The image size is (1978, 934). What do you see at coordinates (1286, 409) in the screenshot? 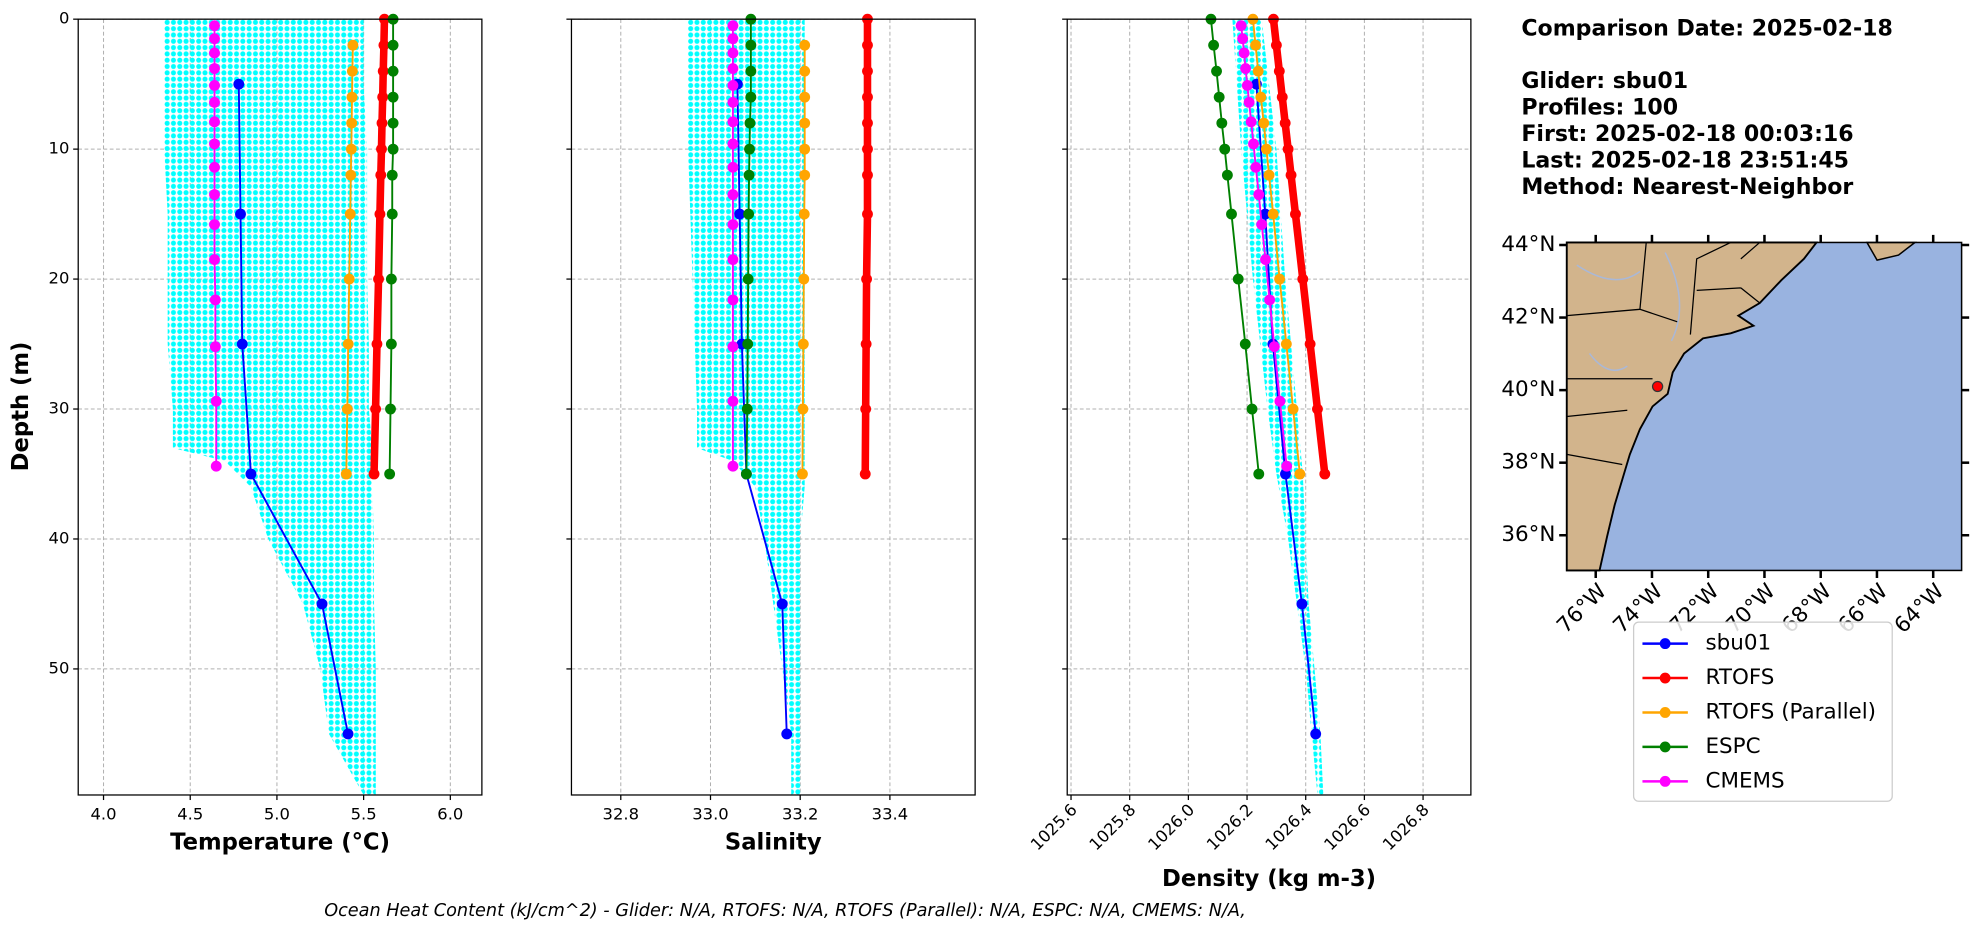
I see `profile-line` at bounding box center [1286, 409].